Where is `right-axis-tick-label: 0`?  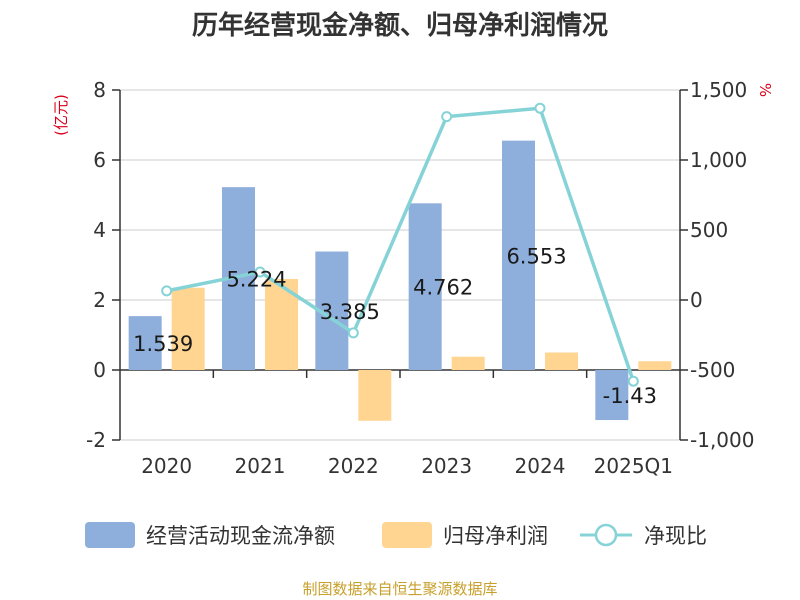
right-axis-tick-label: 0 is located at coordinates (696, 300).